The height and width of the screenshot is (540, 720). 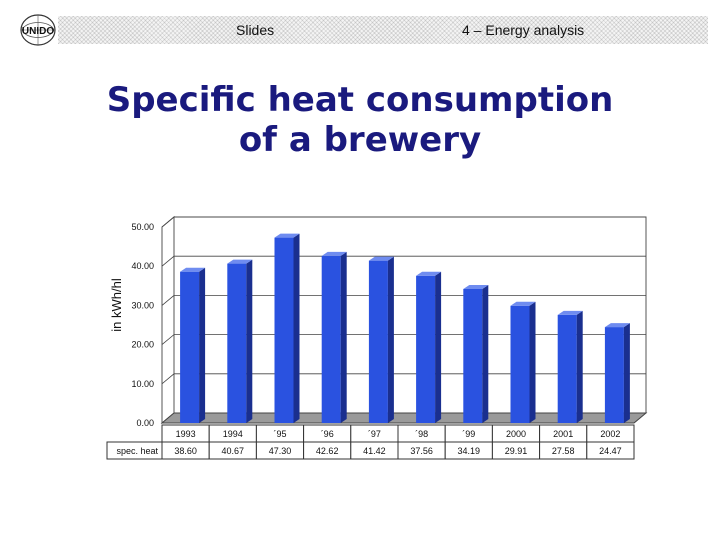 What do you see at coordinates (279, 434) in the screenshot?
I see `x-tick-label: ´95` at bounding box center [279, 434].